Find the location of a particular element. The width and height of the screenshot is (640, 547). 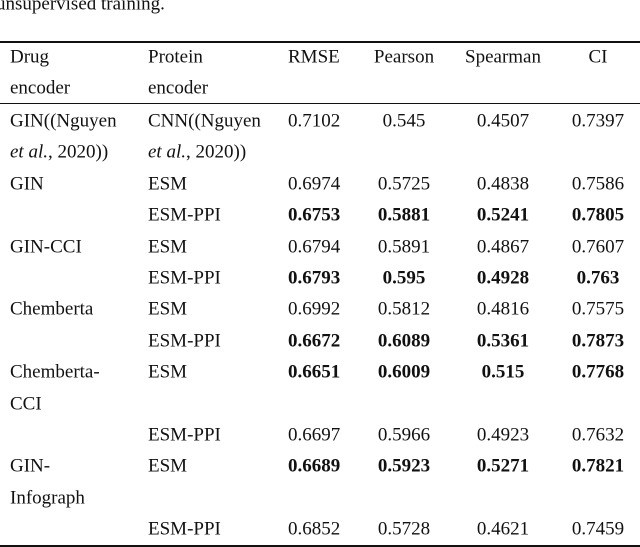

drug-encoder: GIN-CCI is located at coordinates (46, 247).